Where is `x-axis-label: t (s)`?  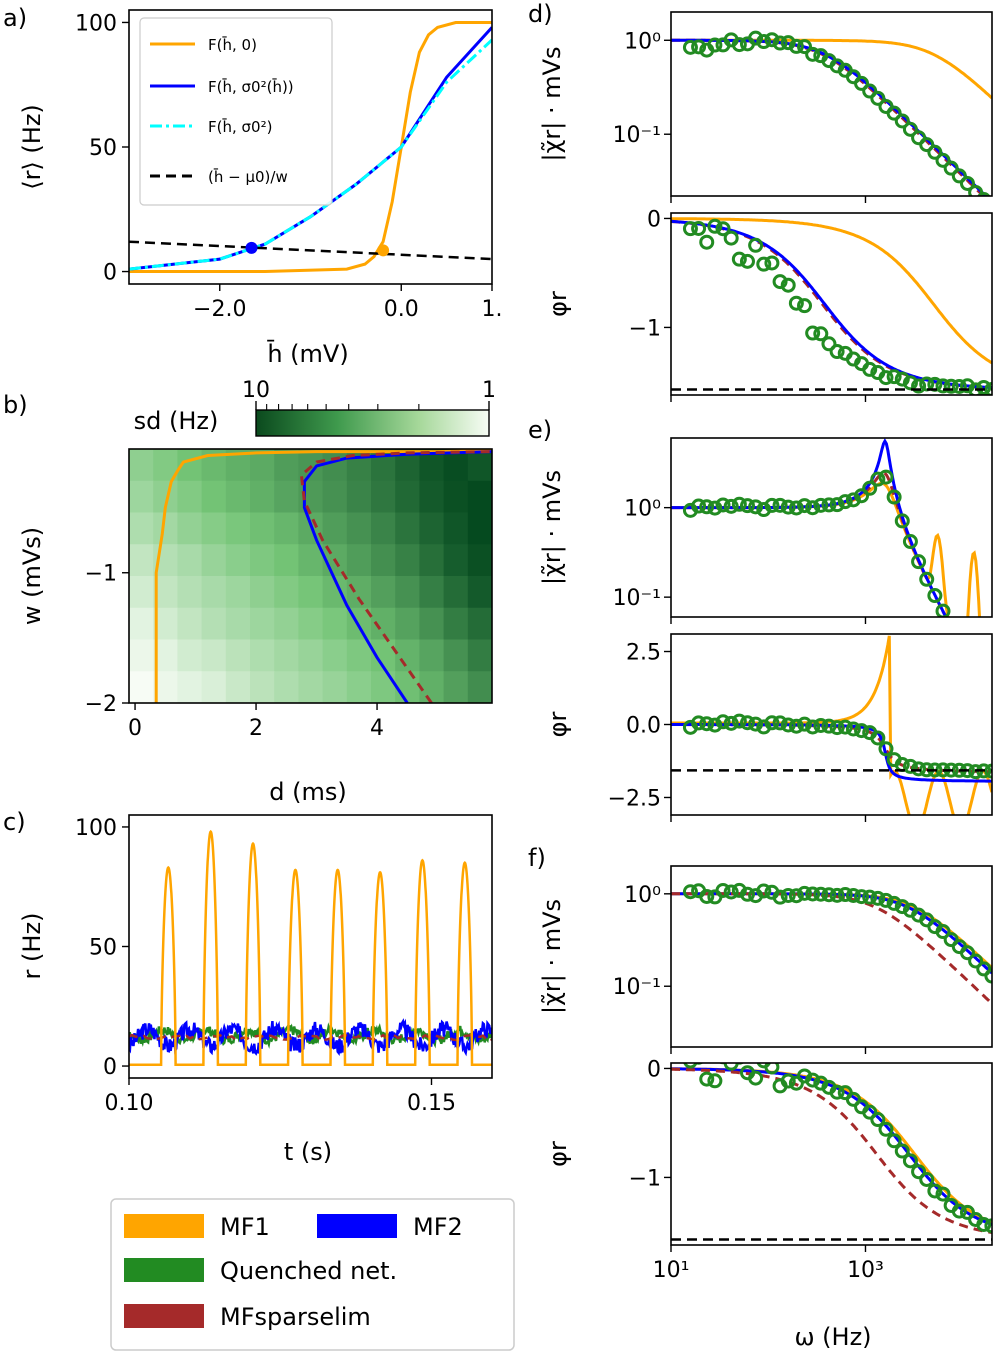
x-axis-label: t (s) is located at coordinates (308, 1152).